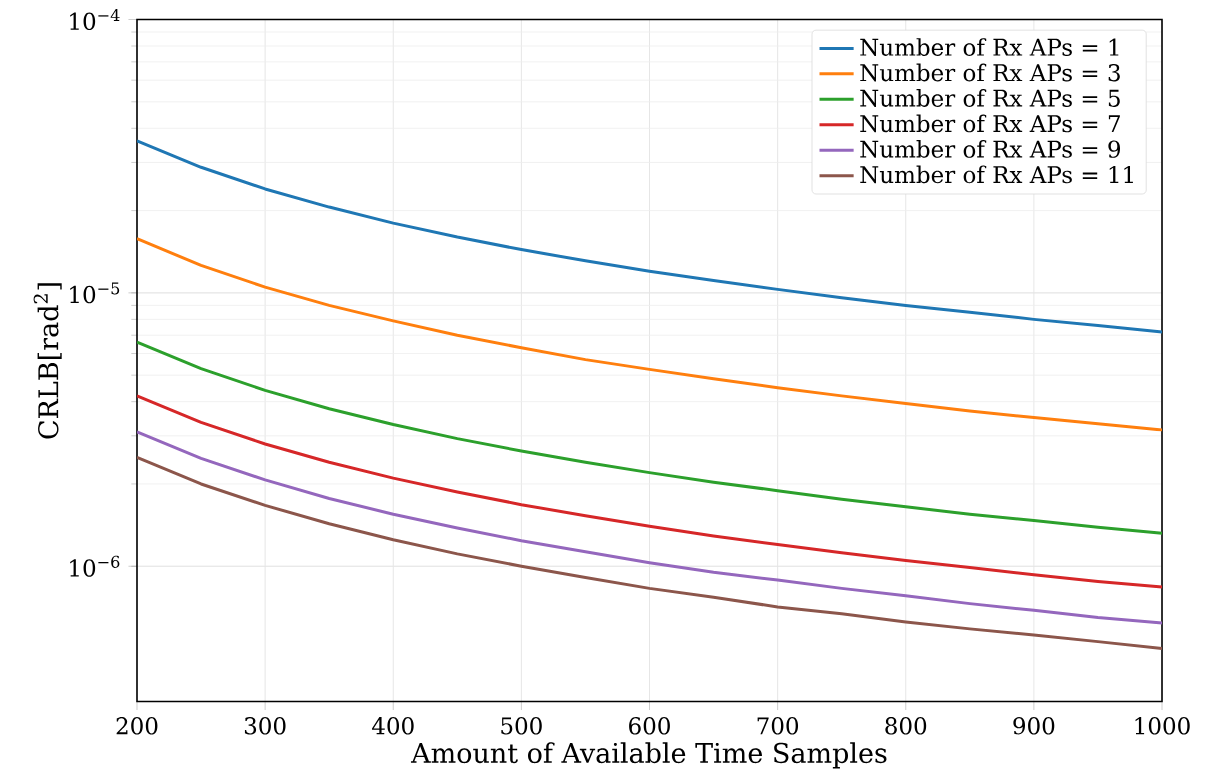  Describe the element at coordinates (393, 726) in the screenshot. I see `x-tick-label: 400` at that location.